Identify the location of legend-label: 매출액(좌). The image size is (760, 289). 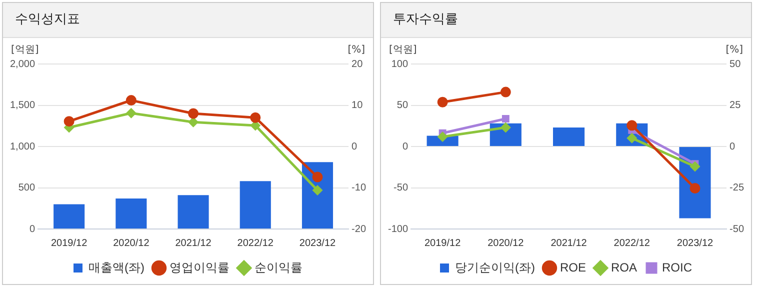
(116, 267).